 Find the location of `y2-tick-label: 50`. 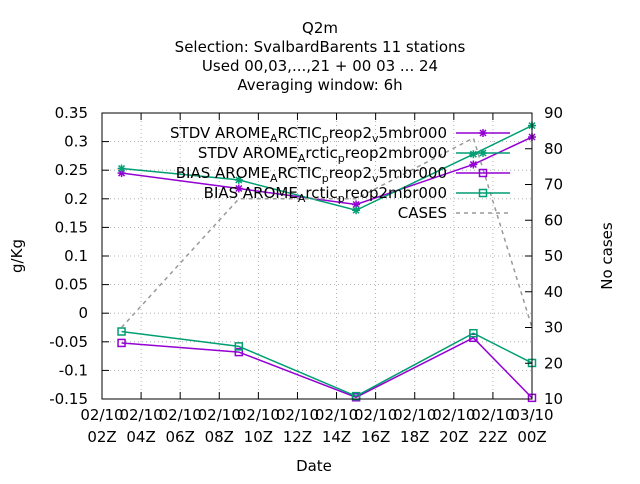

y2-tick-label: 50 is located at coordinates (553, 256).